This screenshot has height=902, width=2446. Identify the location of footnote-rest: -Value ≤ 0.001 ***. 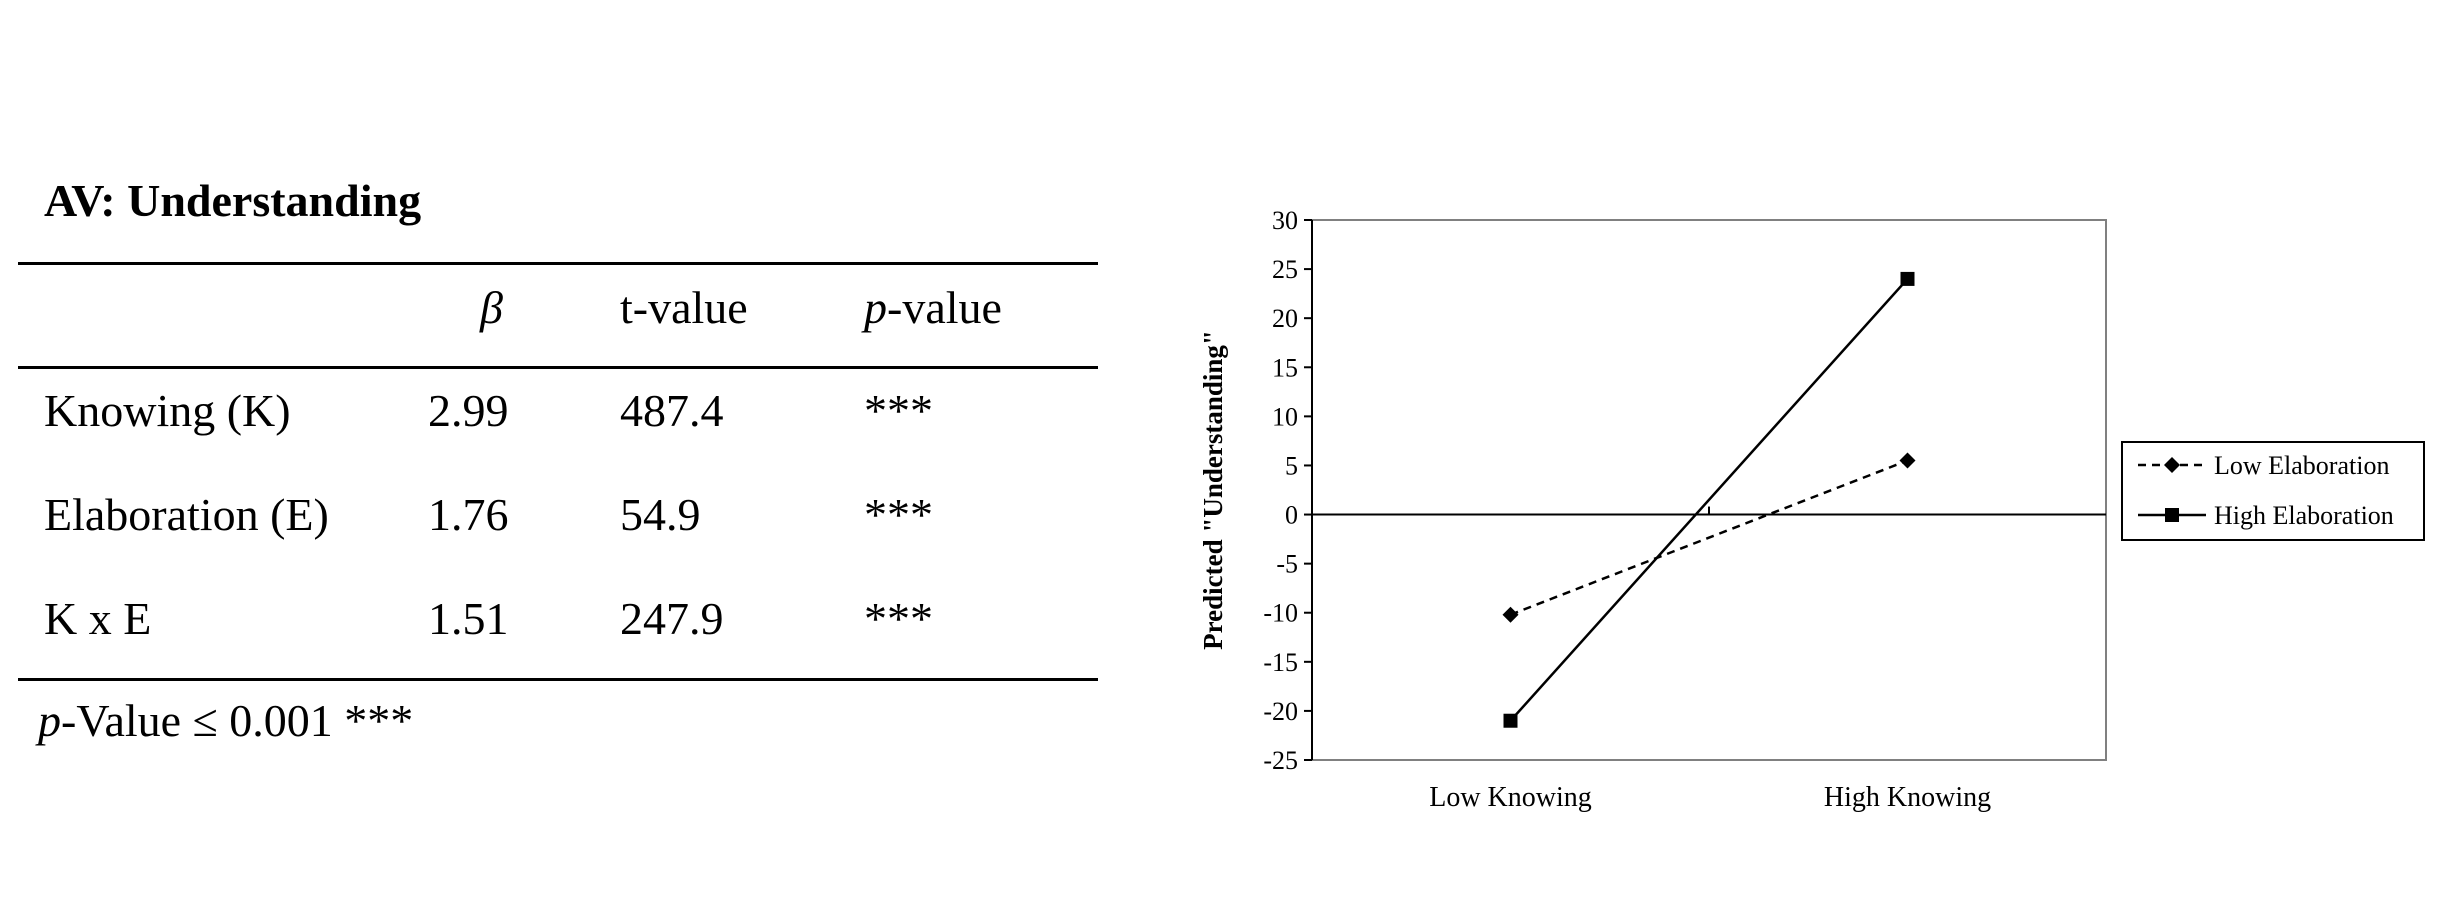
(237, 720).